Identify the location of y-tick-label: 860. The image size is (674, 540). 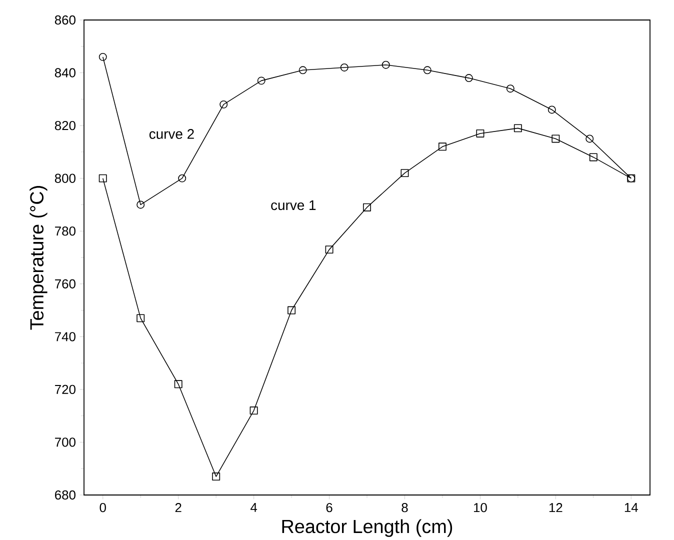
(65, 19).